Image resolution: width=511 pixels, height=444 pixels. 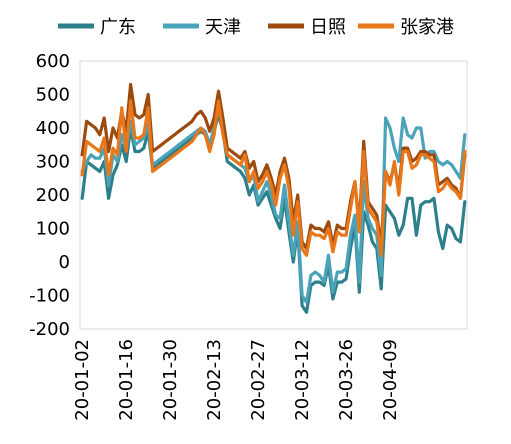 What do you see at coordinates (53, 95) in the screenshot?
I see `y-tick-label: 500` at bounding box center [53, 95].